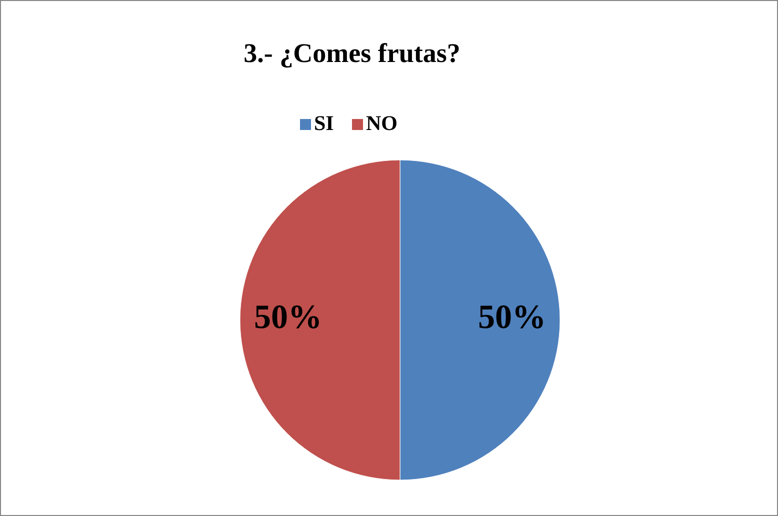 This screenshot has height=516, width=778. I want to click on legend-label: NO, so click(382, 123).